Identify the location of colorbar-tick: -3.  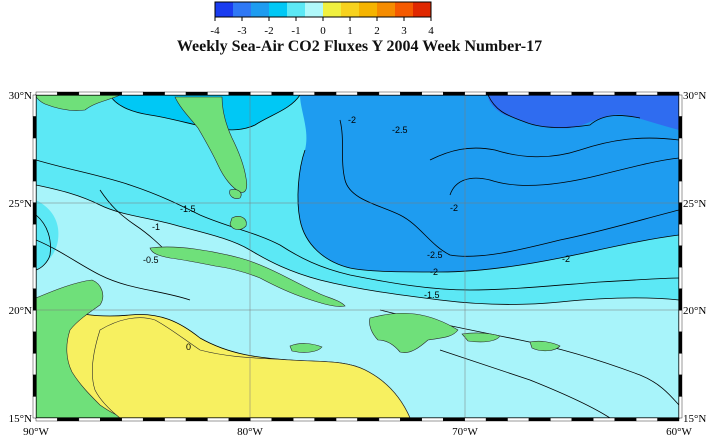
(242, 31).